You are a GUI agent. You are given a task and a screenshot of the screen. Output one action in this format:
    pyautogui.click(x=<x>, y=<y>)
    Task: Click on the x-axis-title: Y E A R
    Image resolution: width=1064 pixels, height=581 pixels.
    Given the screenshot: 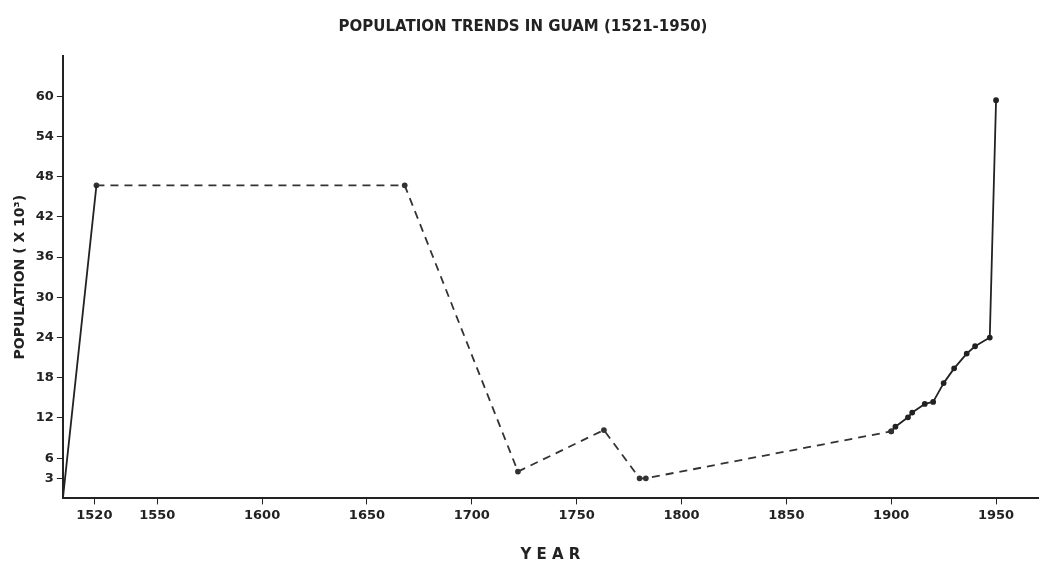 What is the action you would take?
    pyautogui.click(x=550, y=553)
    